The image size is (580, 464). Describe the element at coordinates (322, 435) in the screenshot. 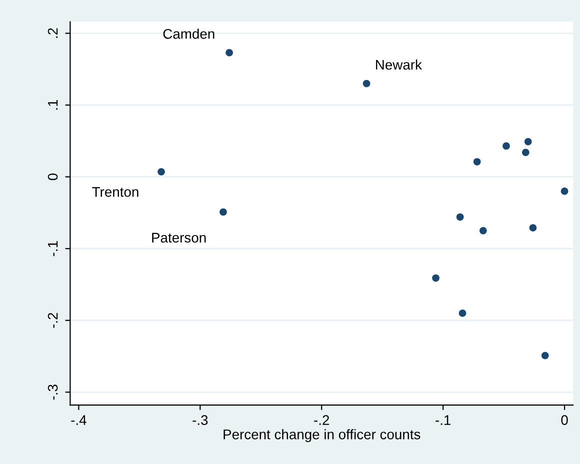

I see `x-axis-title: Percent change in officer counts` at that location.